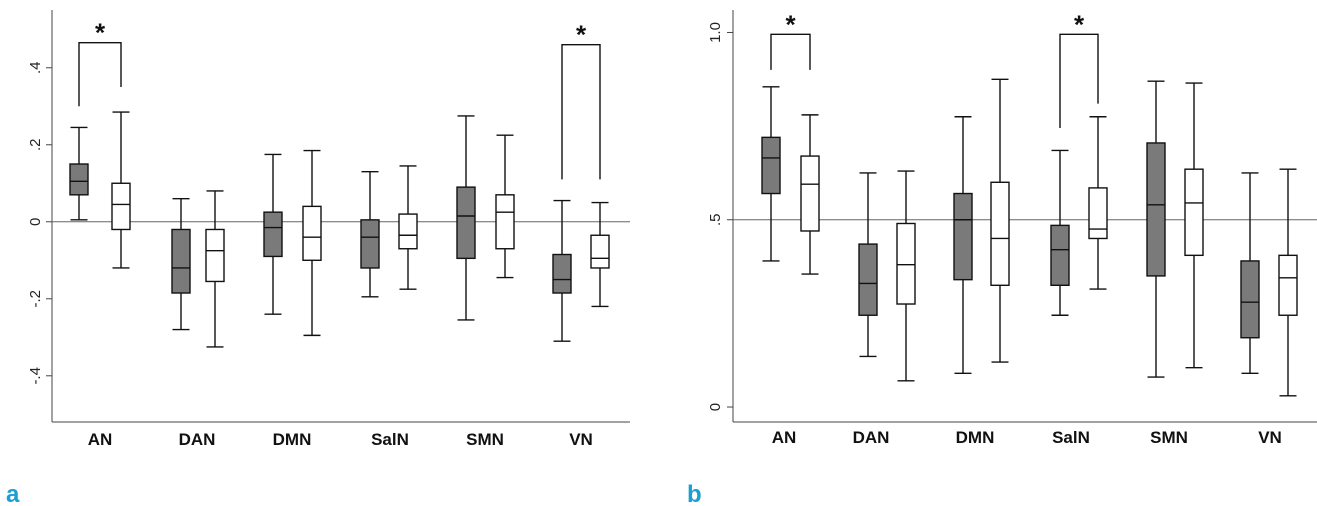 This screenshot has height=506, width=1317. Describe the element at coordinates (784, 437) in the screenshot. I see `panel-b-category-label: AN` at that location.